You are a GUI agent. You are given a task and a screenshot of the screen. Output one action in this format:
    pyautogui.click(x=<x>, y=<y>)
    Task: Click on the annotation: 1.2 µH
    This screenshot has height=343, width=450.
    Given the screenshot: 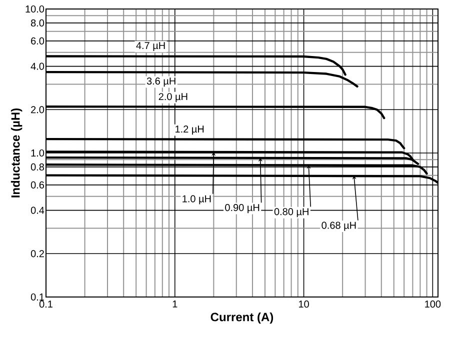 What is the action you would take?
    pyautogui.click(x=190, y=130)
    